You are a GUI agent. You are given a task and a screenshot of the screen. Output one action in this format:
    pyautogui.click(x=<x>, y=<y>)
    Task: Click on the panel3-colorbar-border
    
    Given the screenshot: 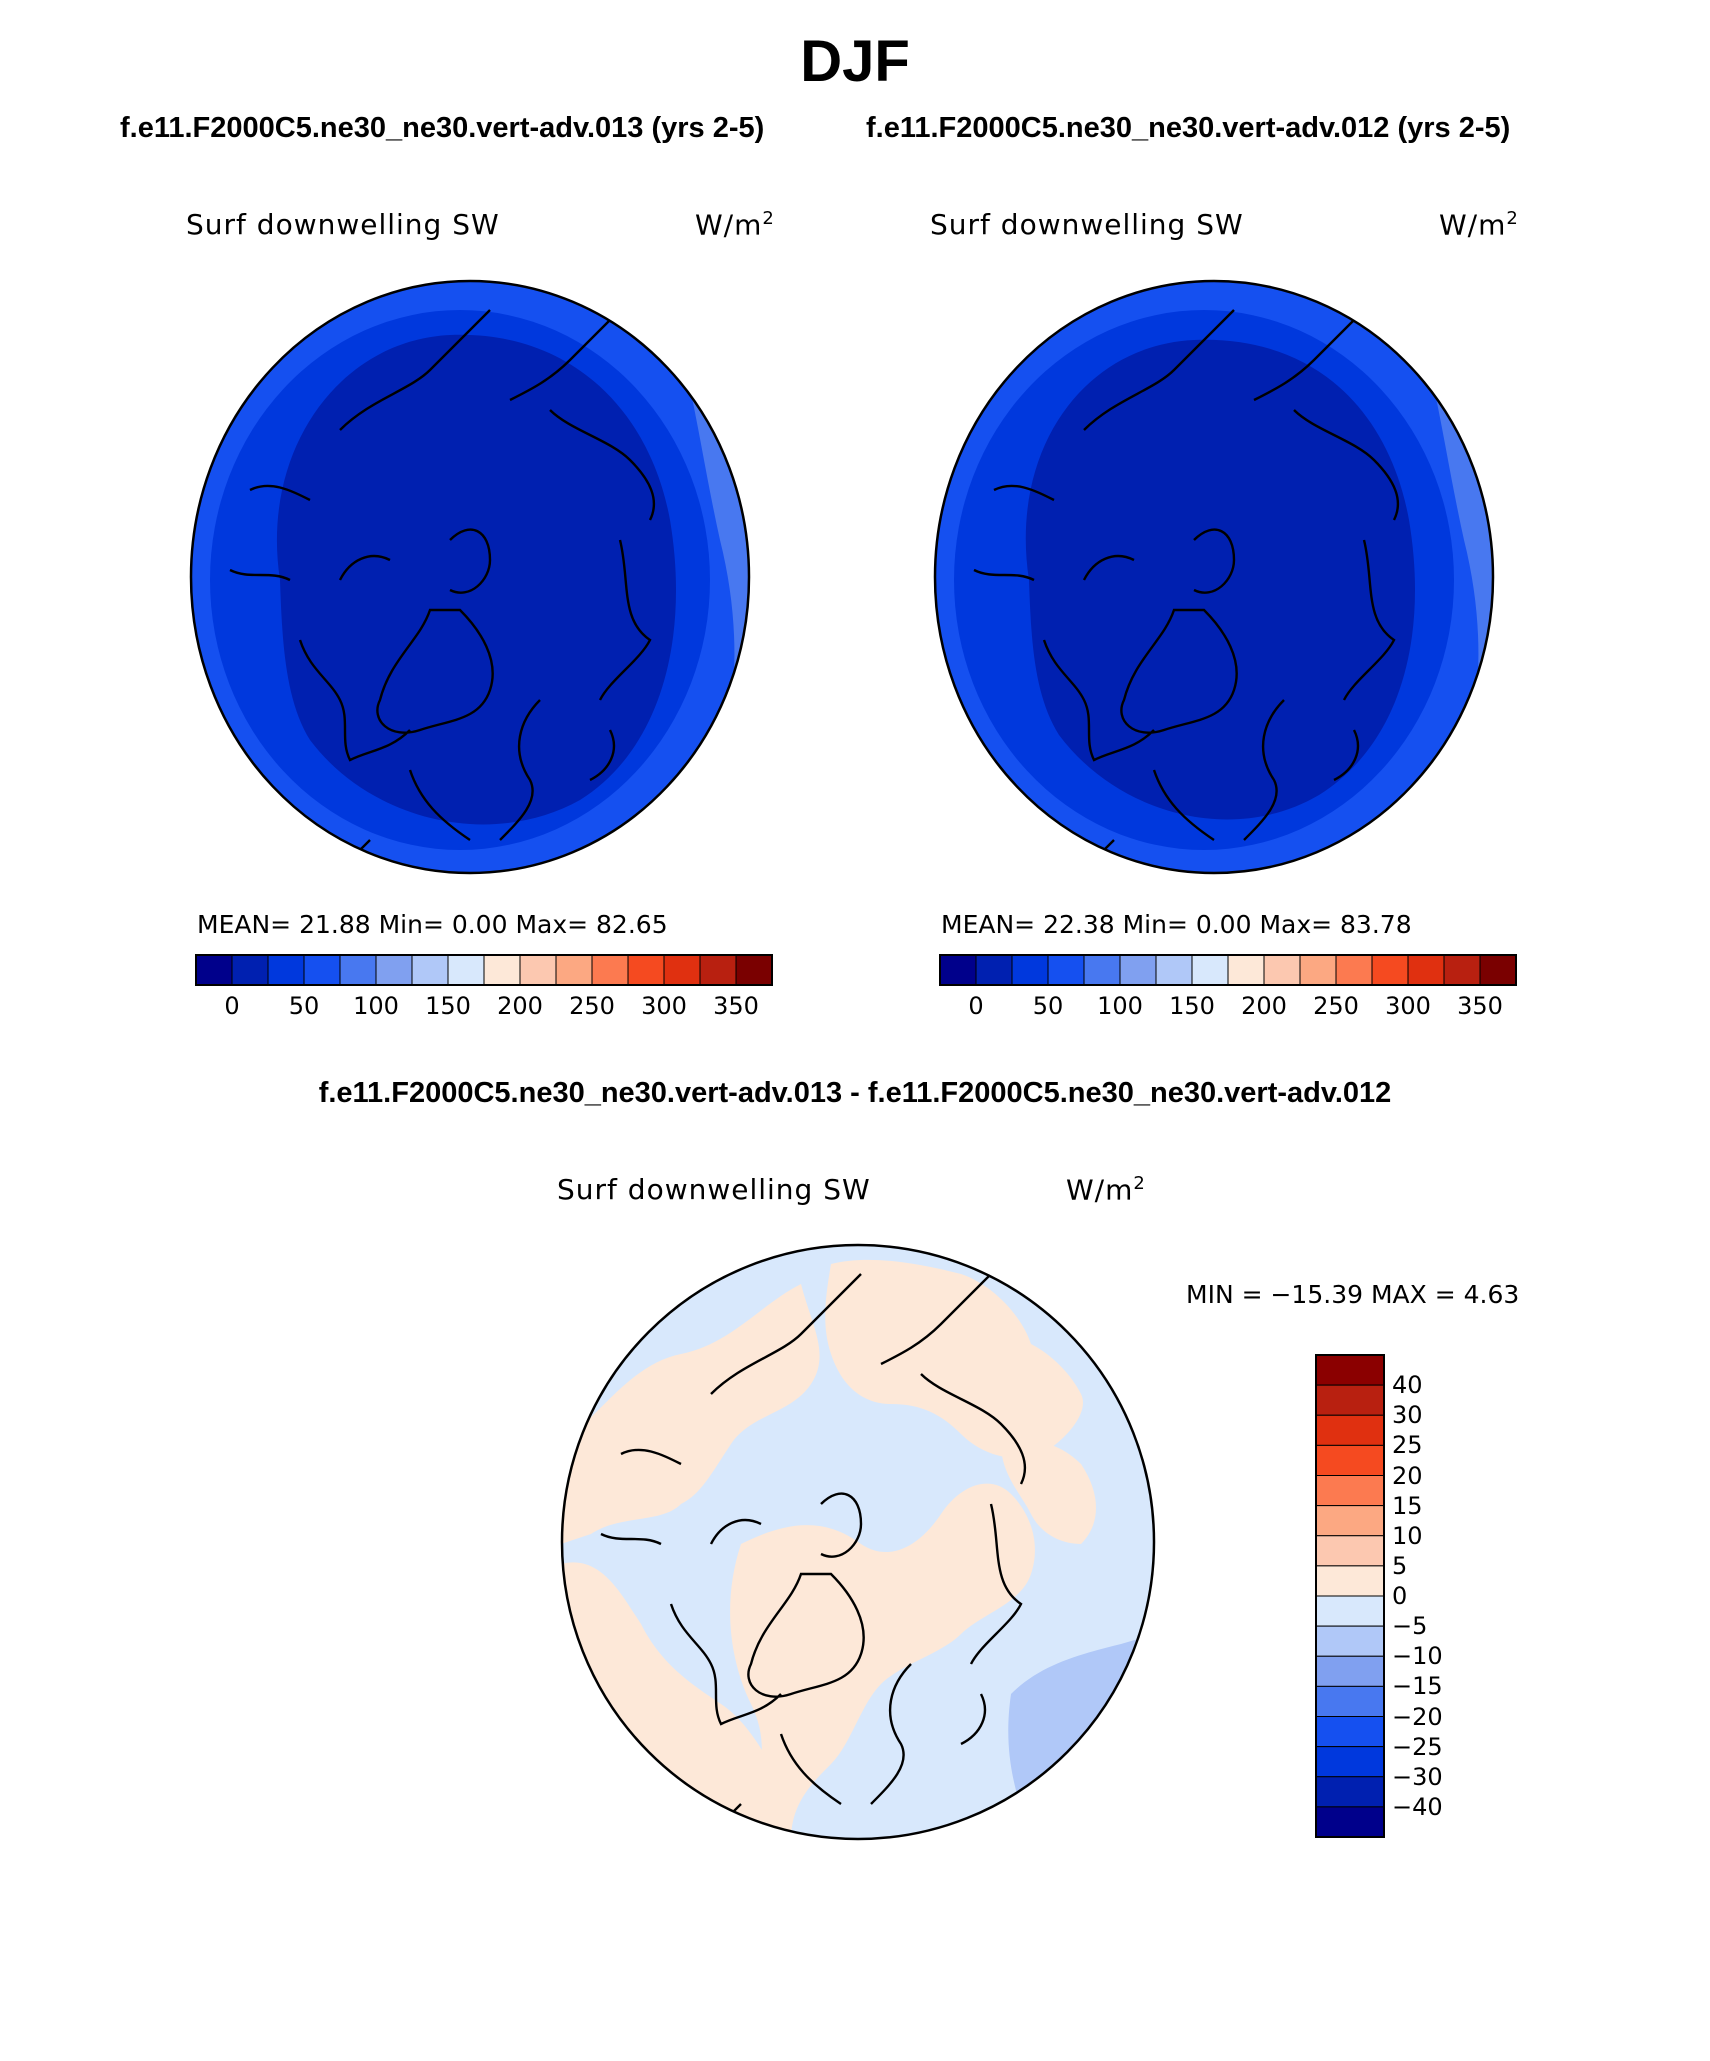 What is the action you would take?
    pyautogui.click(x=1350, y=1596)
    